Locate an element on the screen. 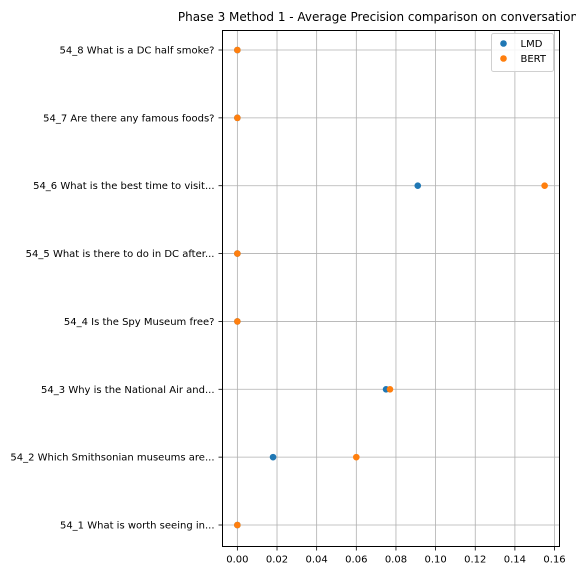 The width and height of the screenshot is (576, 576). x-axis: 0.00 0.02 0.04 0.06 0.08 0.10 0.12 0.14 0.16 is located at coordinates (396, 556).